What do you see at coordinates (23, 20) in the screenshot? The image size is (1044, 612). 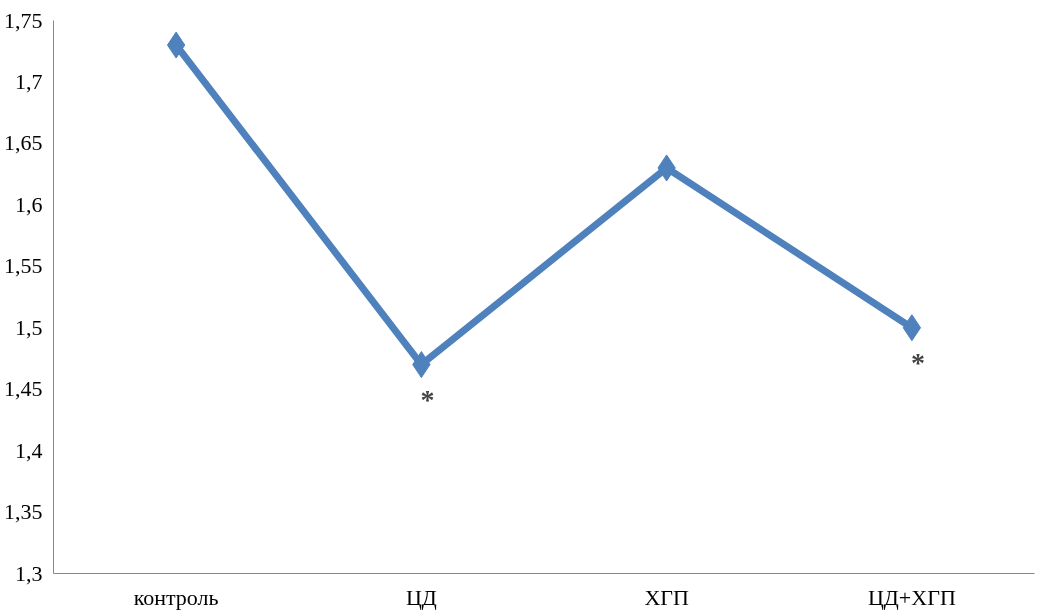 I see `y-tick-label: 1,75` at bounding box center [23, 20].